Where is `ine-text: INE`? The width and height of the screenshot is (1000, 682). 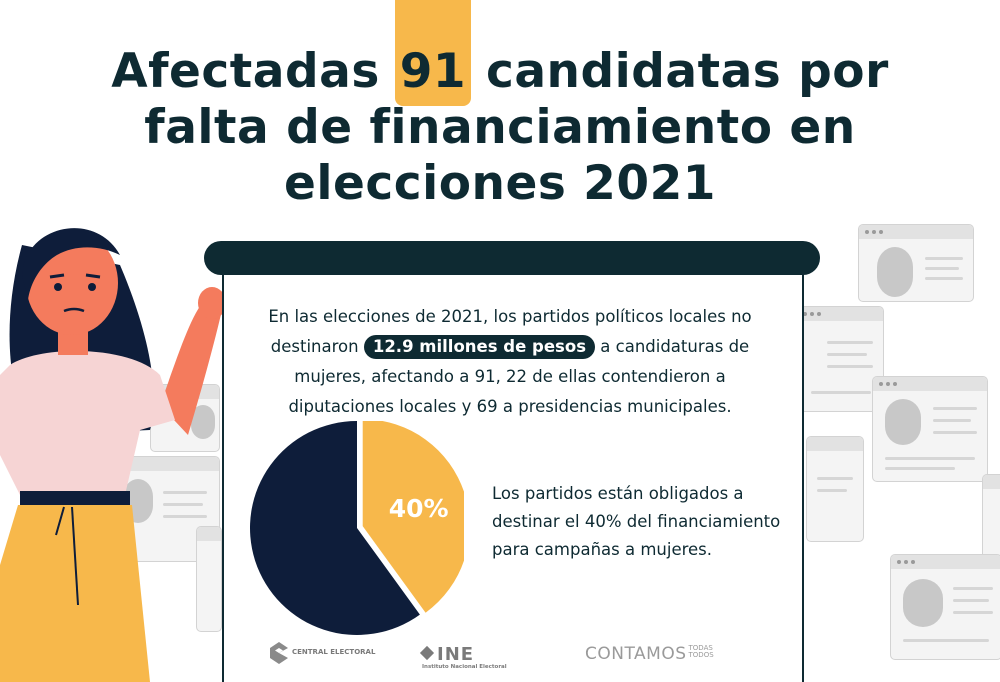
ine-text: INE is located at coordinates (456, 654).